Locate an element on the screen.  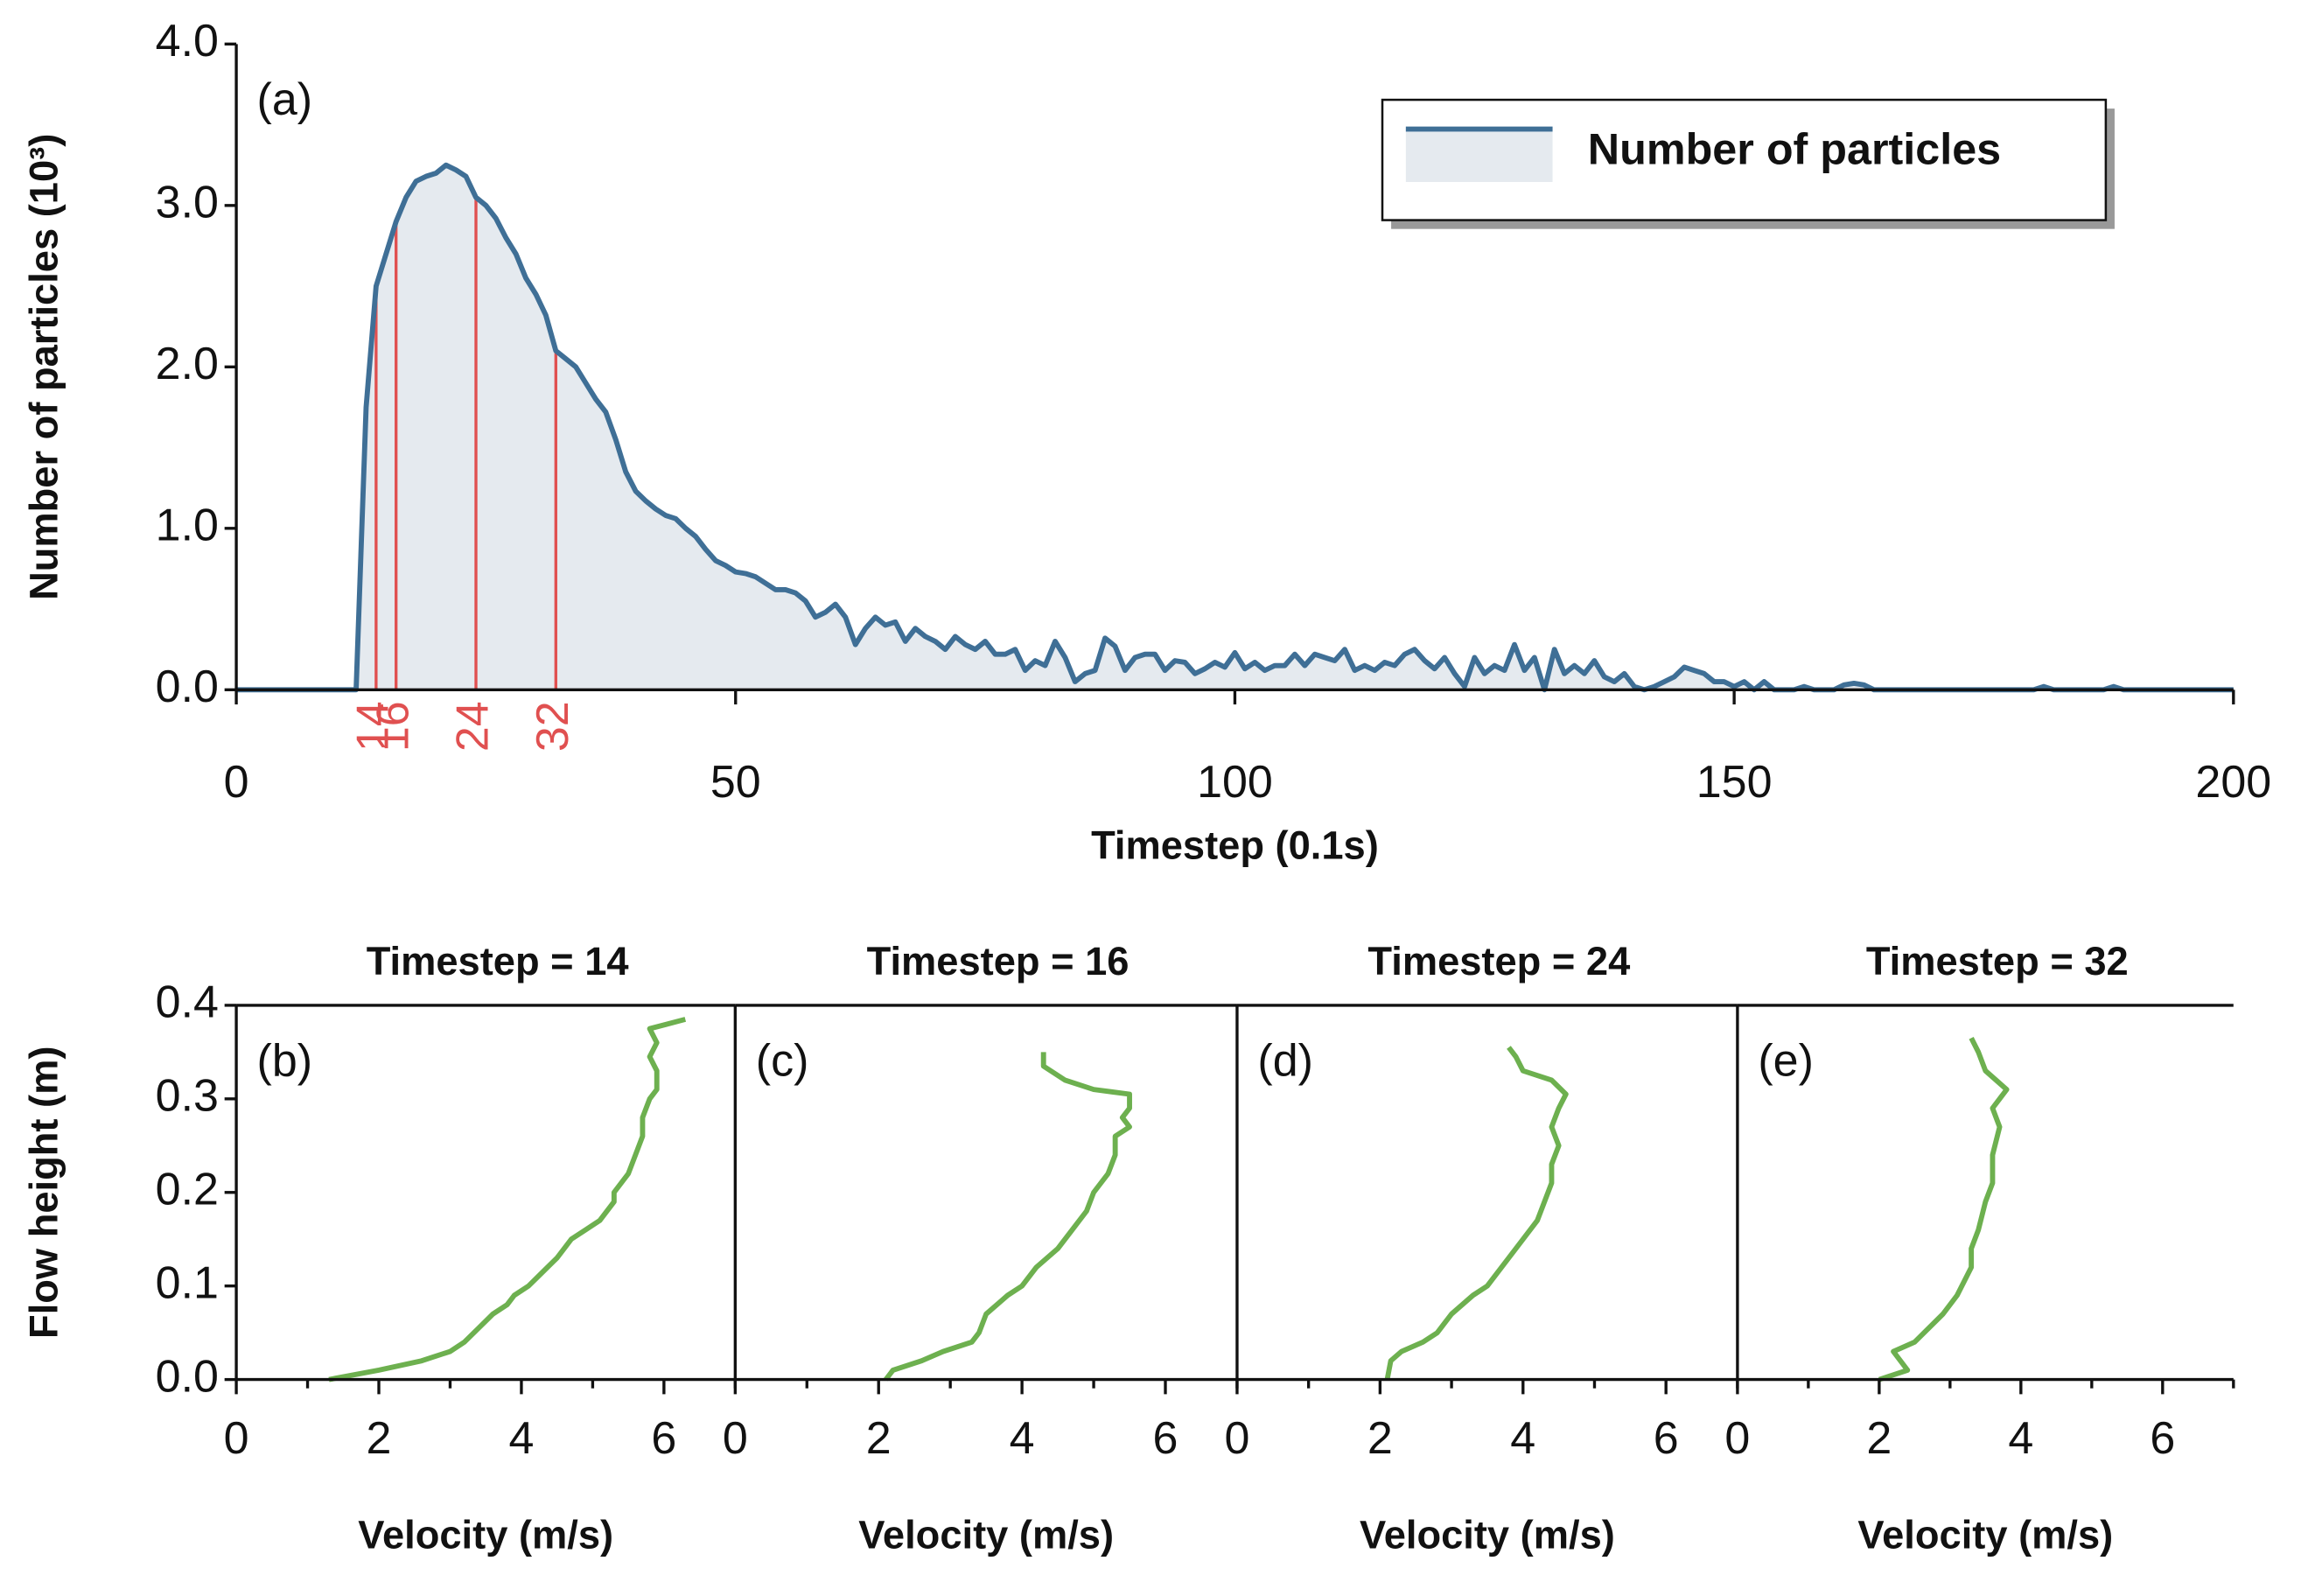
x-tick-label: 50 is located at coordinates (735, 782).